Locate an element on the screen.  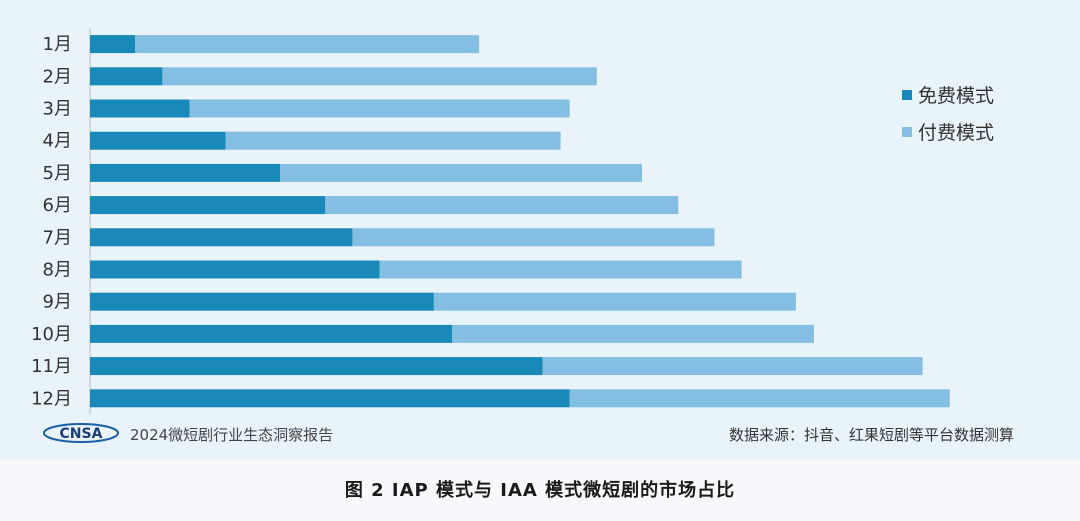
y-tick-label: 2月 is located at coordinates (57, 76).